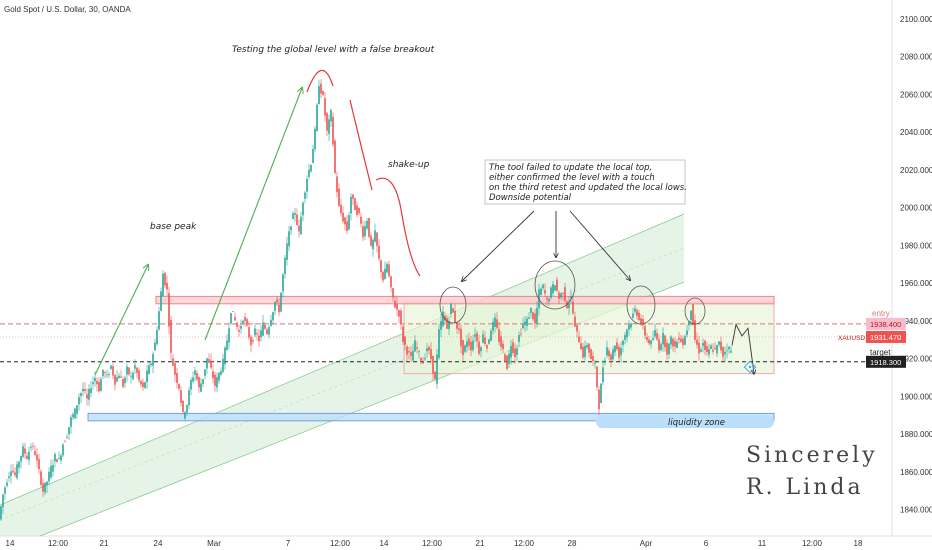 Image resolution: width=932 pixels, height=550 pixels. I want to click on price-axis, so click(912, 275).